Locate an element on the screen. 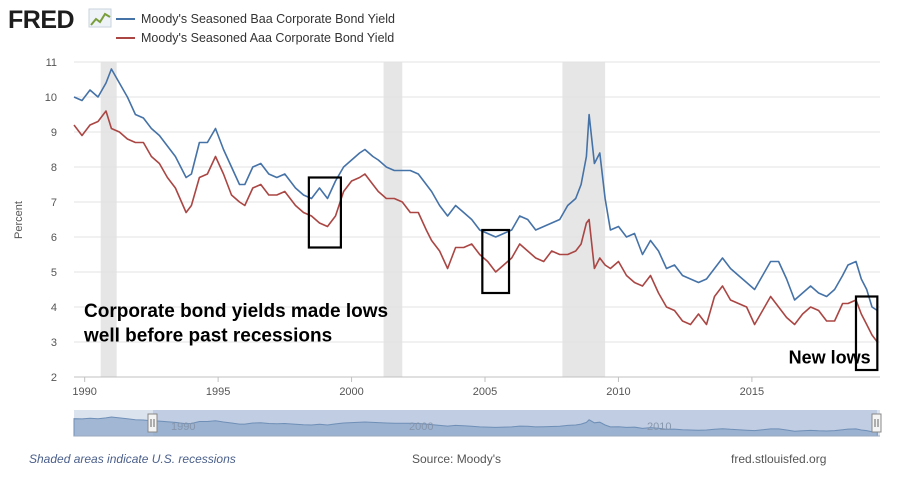  annotation-text: Corporate bond yields made lows is located at coordinates (236, 311).